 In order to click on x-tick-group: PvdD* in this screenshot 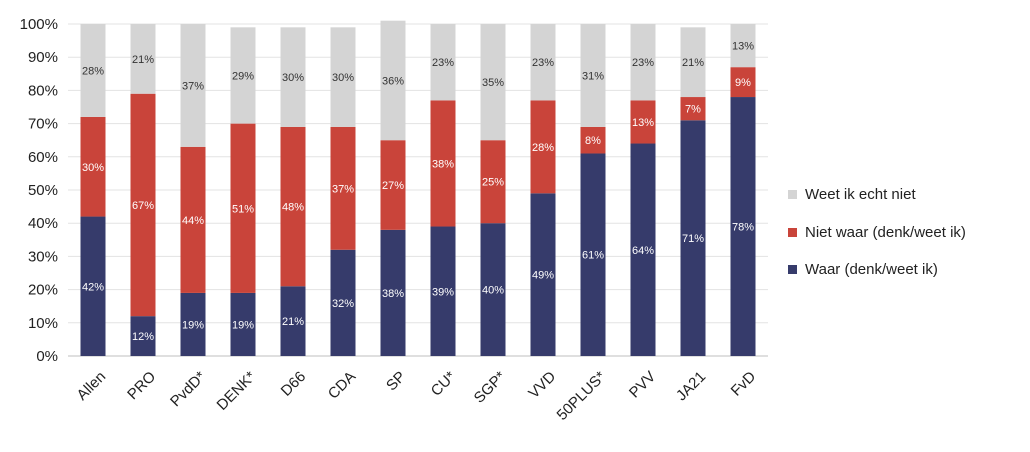, I will do `click(188, 389)`.